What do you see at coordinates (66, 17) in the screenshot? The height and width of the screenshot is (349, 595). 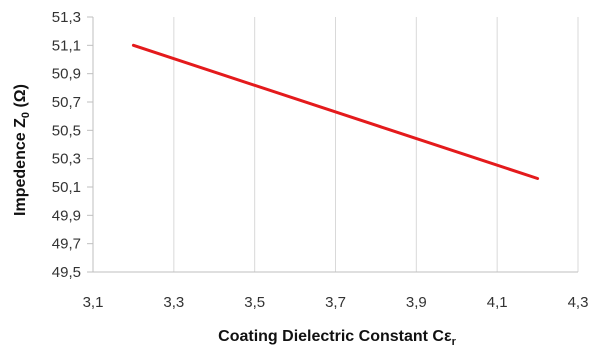 I see `y-tick-label: 51,3` at bounding box center [66, 17].